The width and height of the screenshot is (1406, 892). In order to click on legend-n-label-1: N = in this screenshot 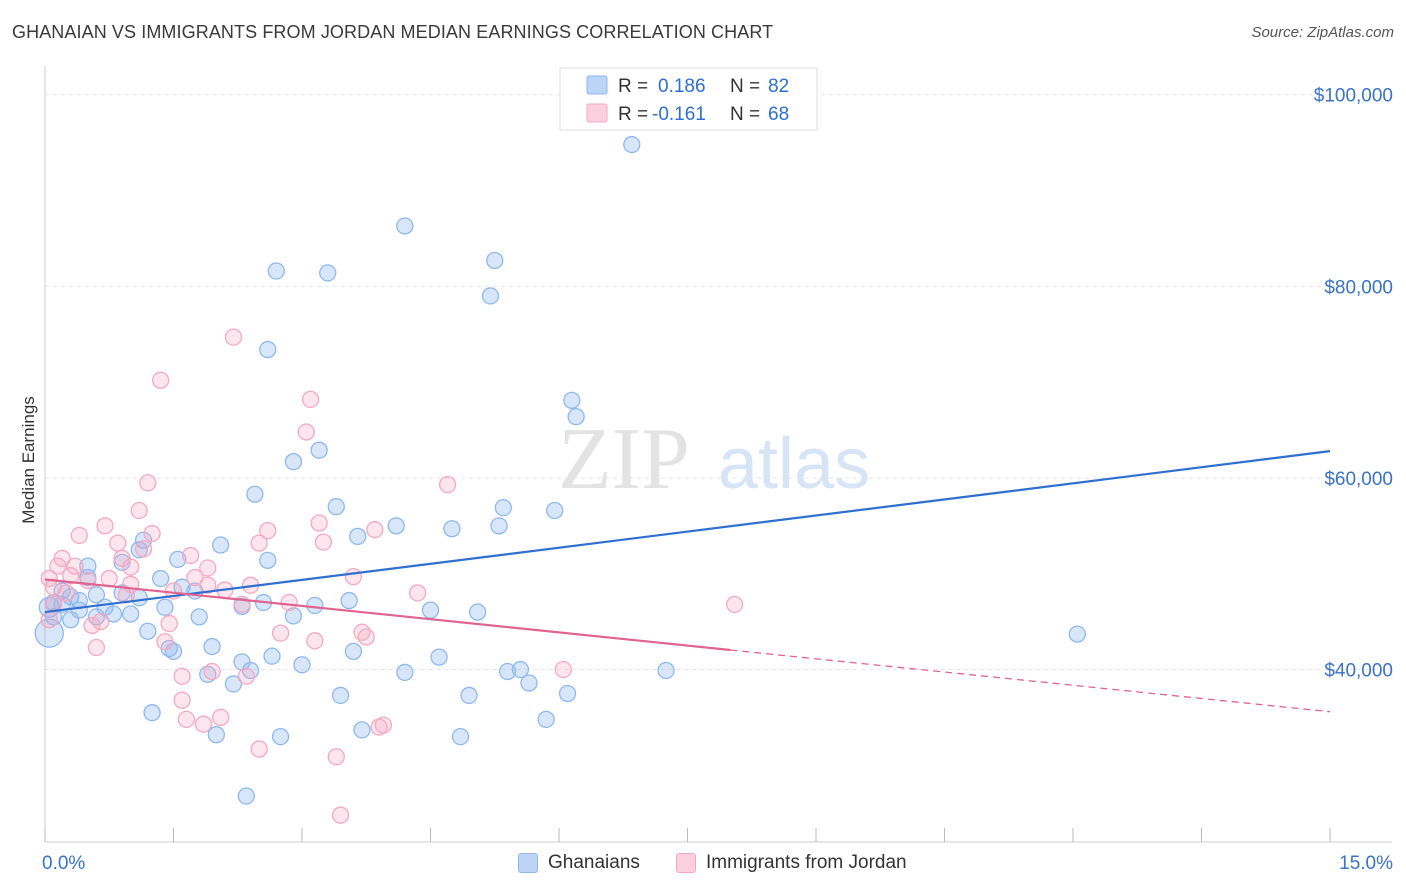, I will do `click(745, 86)`.